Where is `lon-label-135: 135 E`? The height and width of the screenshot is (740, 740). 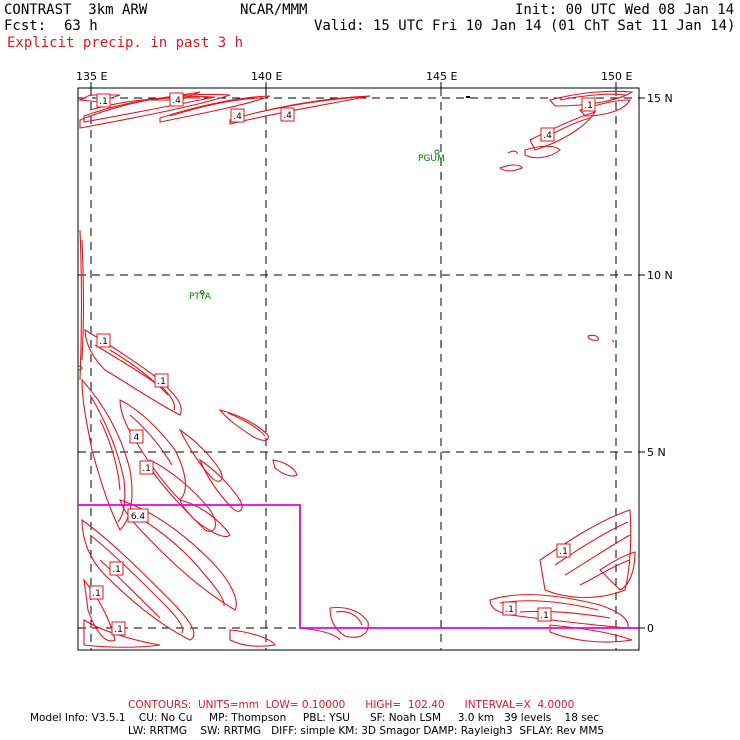
lon-label-135: 135 E is located at coordinates (91, 76).